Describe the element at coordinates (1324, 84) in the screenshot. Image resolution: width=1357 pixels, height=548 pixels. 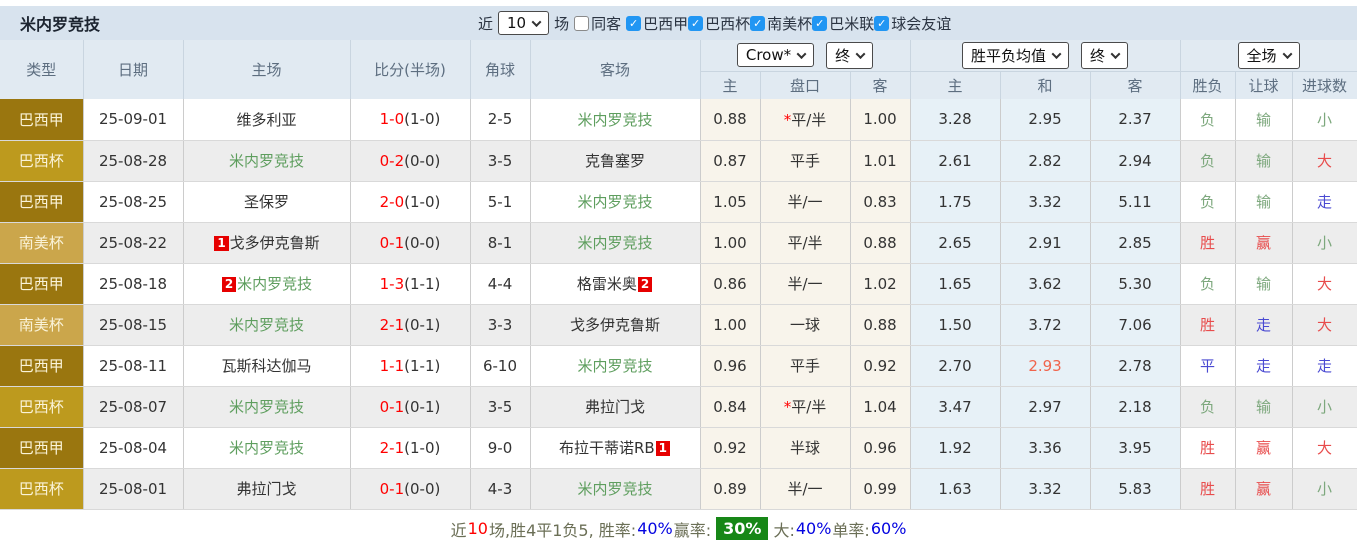
I see `sub-header-8: 进球数` at that location.